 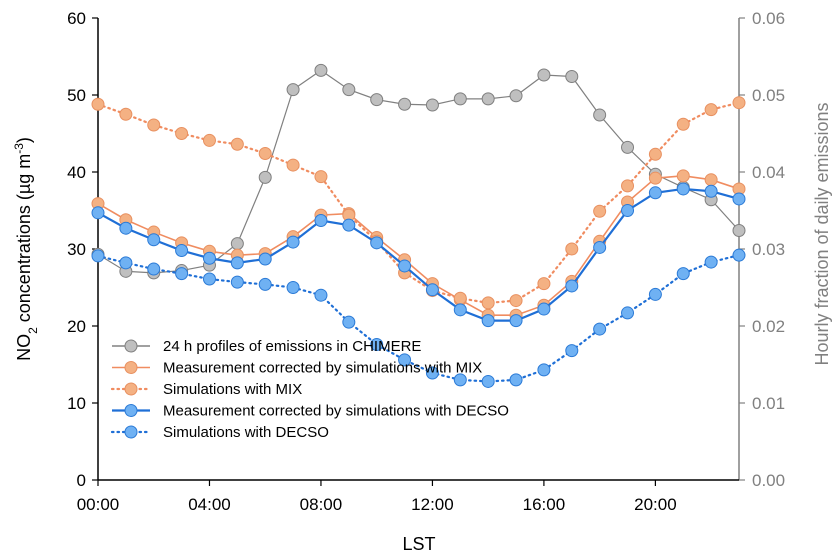 I want to click on legend-item: 24 h profiles of emissions in CHIMERE, so click(x=266, y=346).